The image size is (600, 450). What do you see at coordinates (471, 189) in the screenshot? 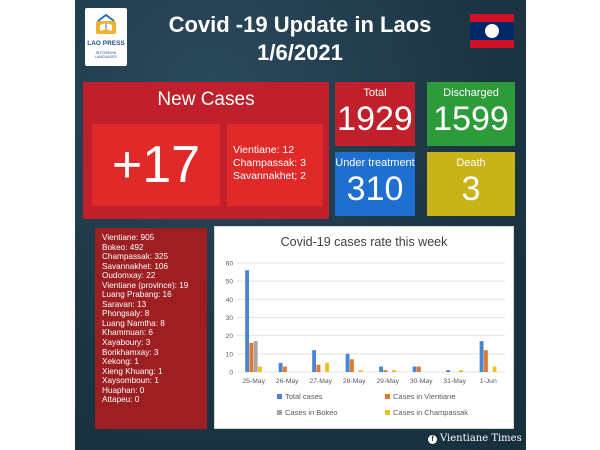
I see `death-value: 3` at bounding box center [471, 189].